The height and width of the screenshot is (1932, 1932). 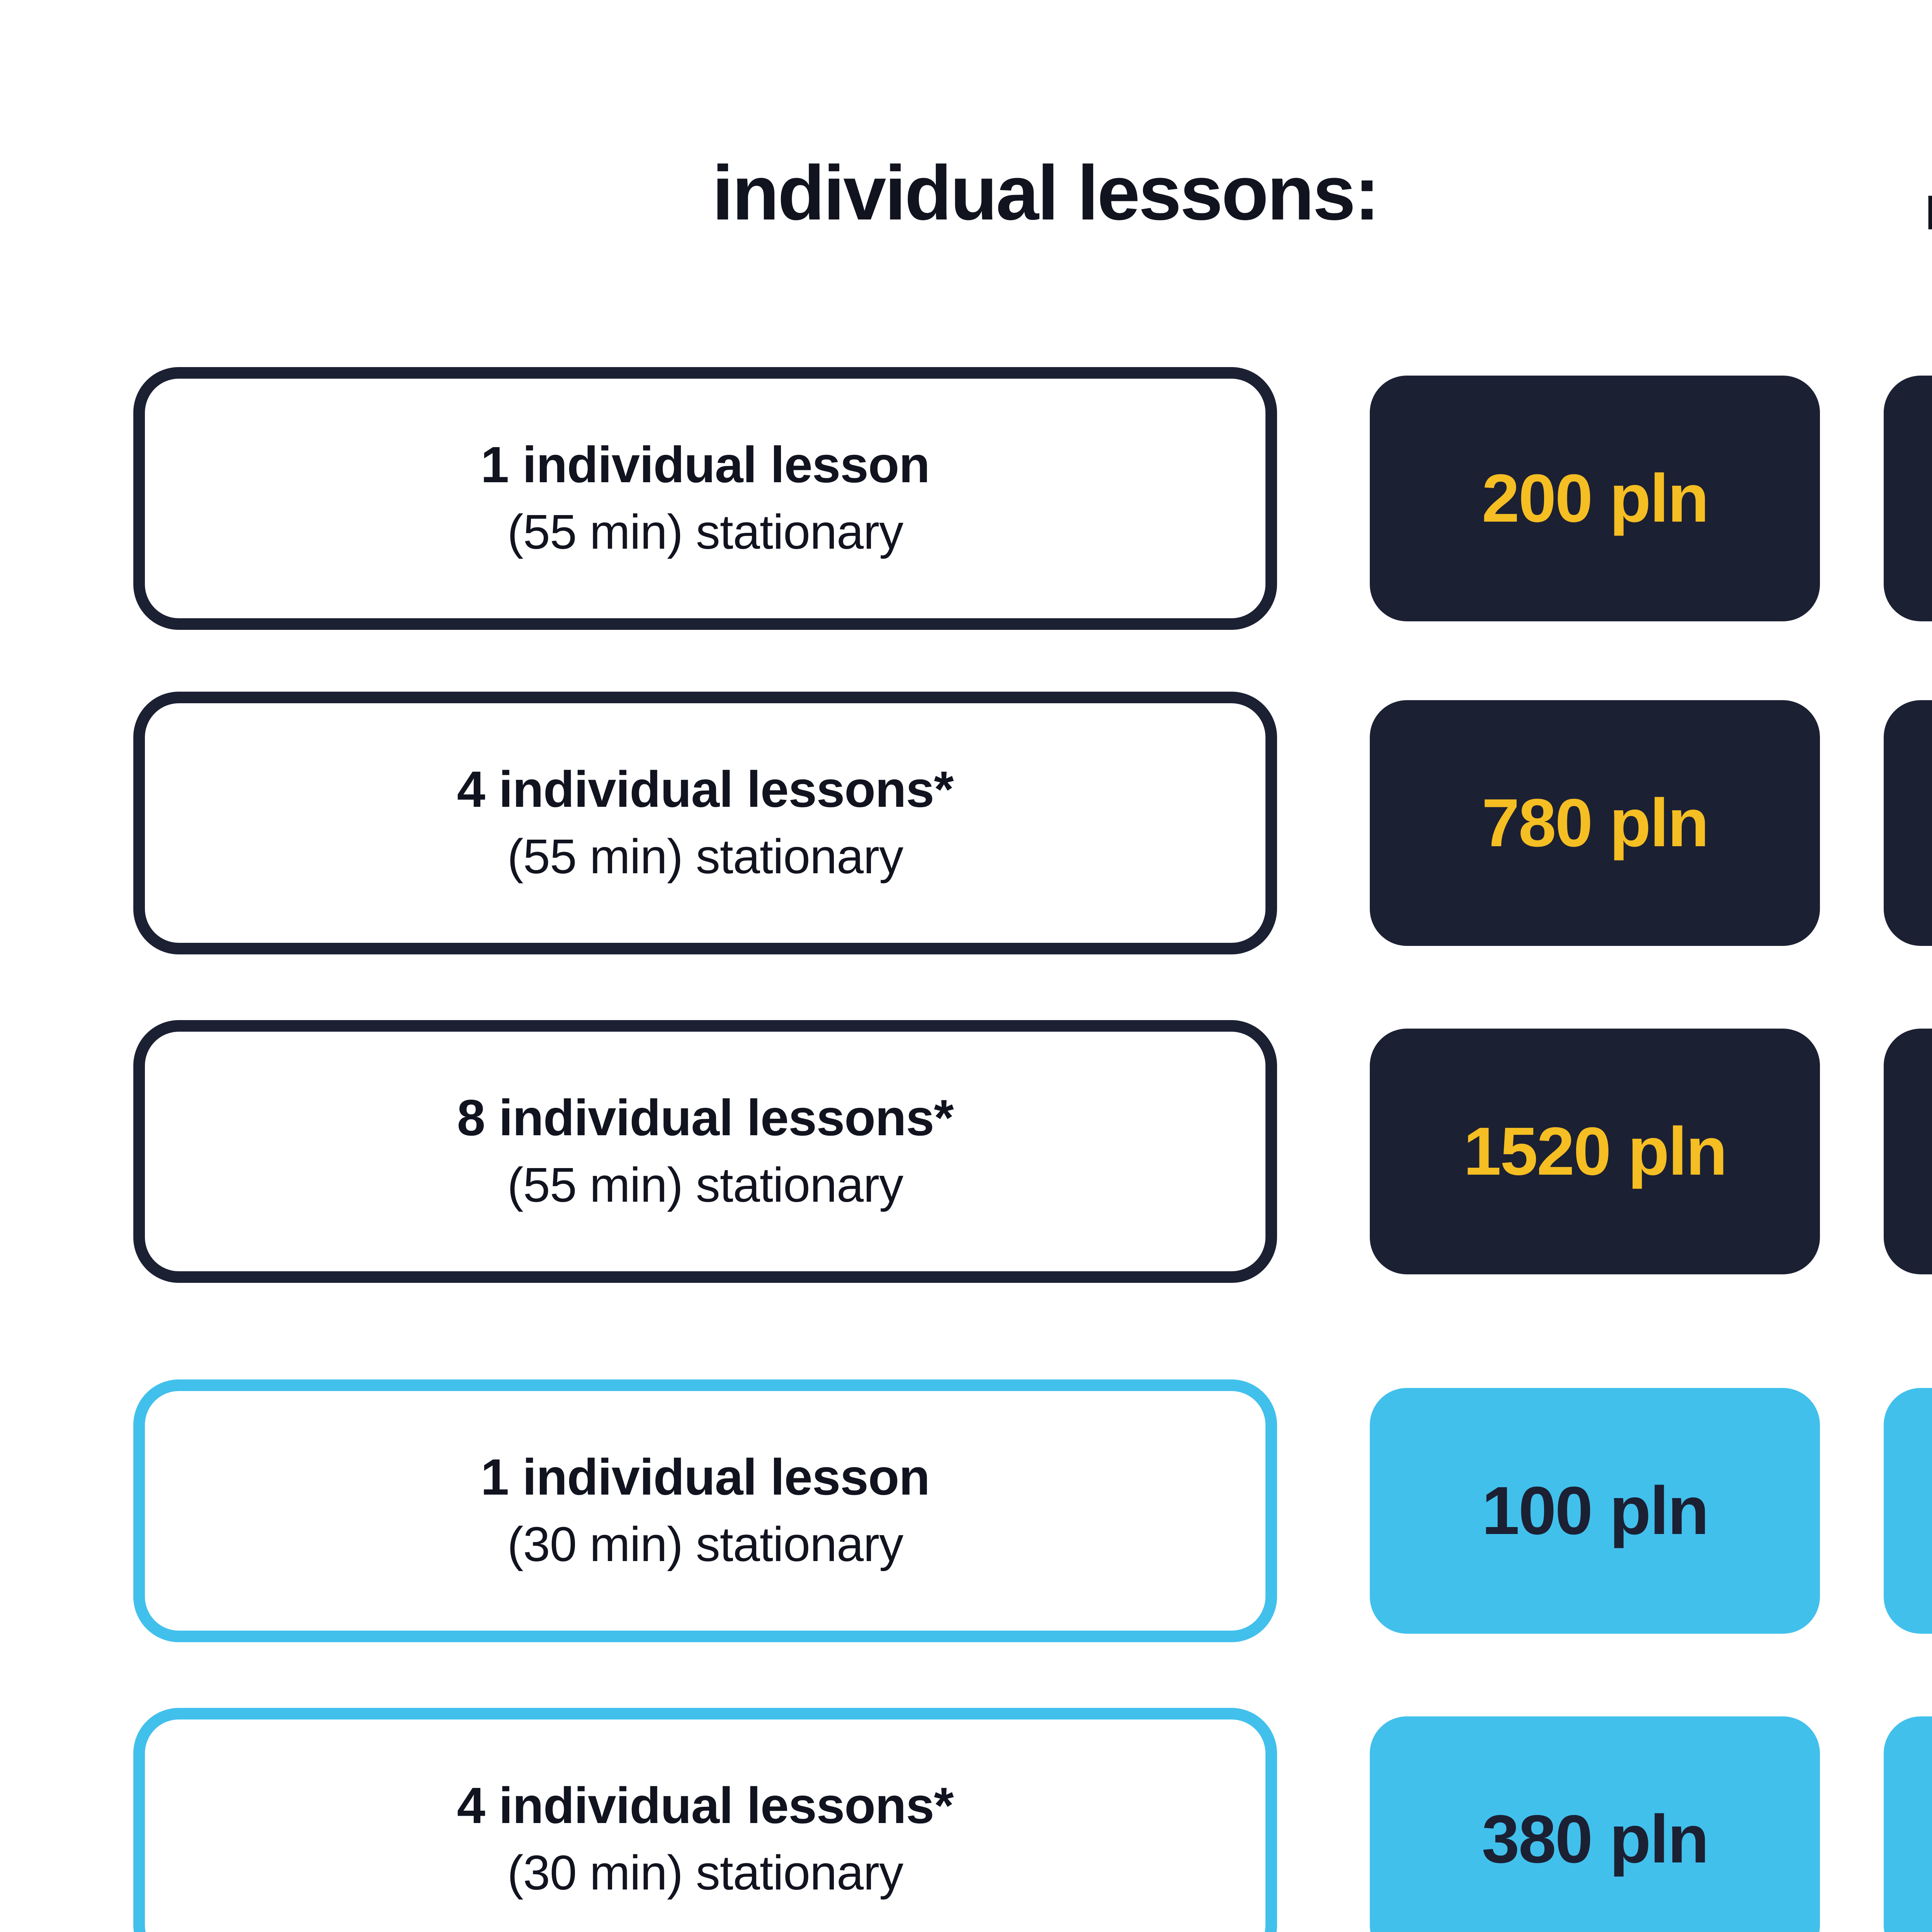 I want to click on total-price-value: 200 pln, so click(x=1595, y=499).